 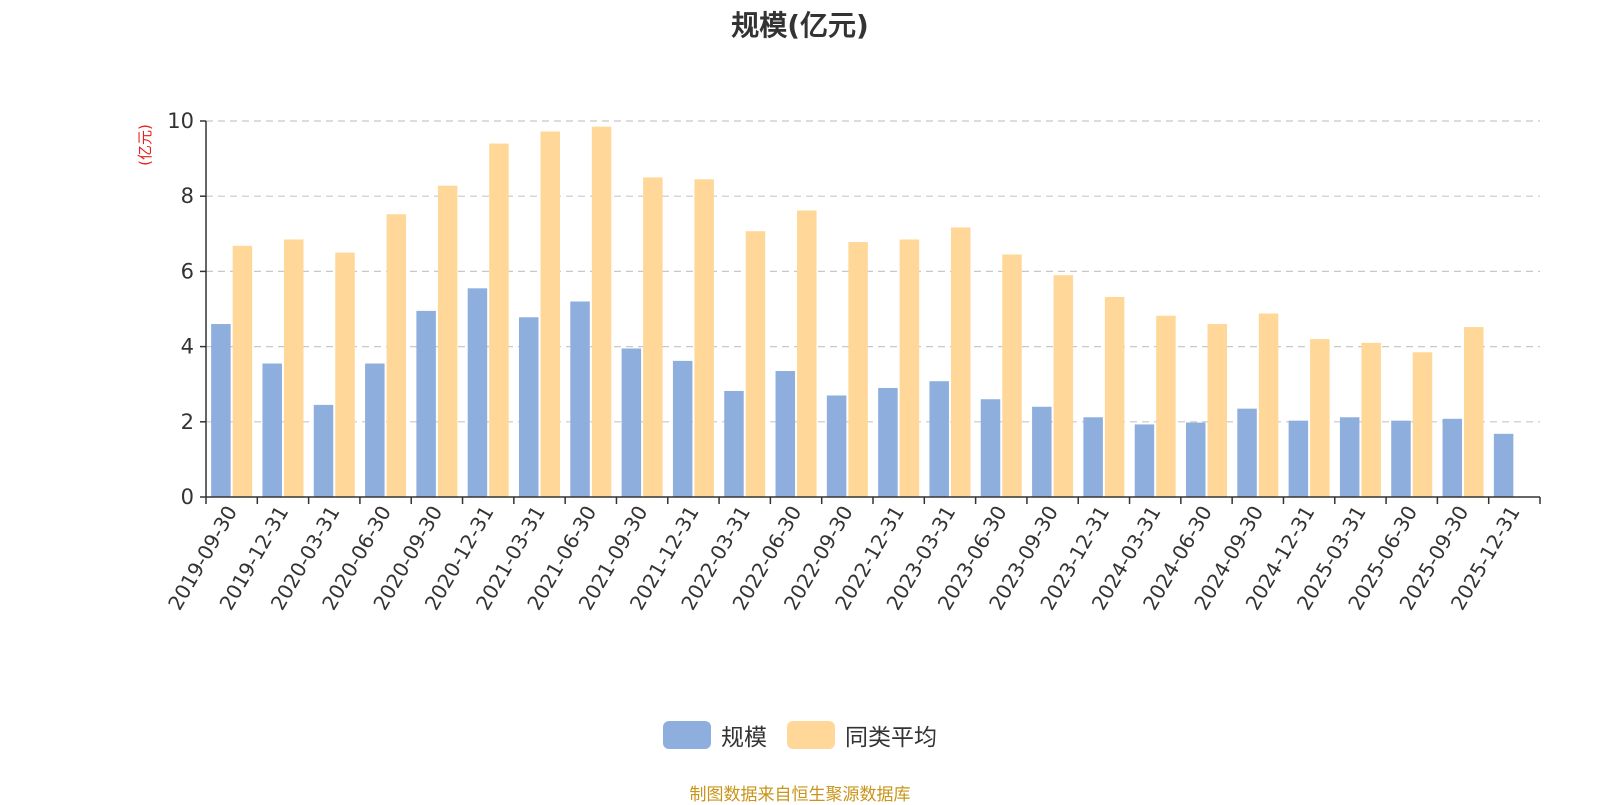 What do you see at coordinates (891, 738) in the screenshot?
I see `legend-label-peer-average: 同类平均` at bounding box center [891, 738].